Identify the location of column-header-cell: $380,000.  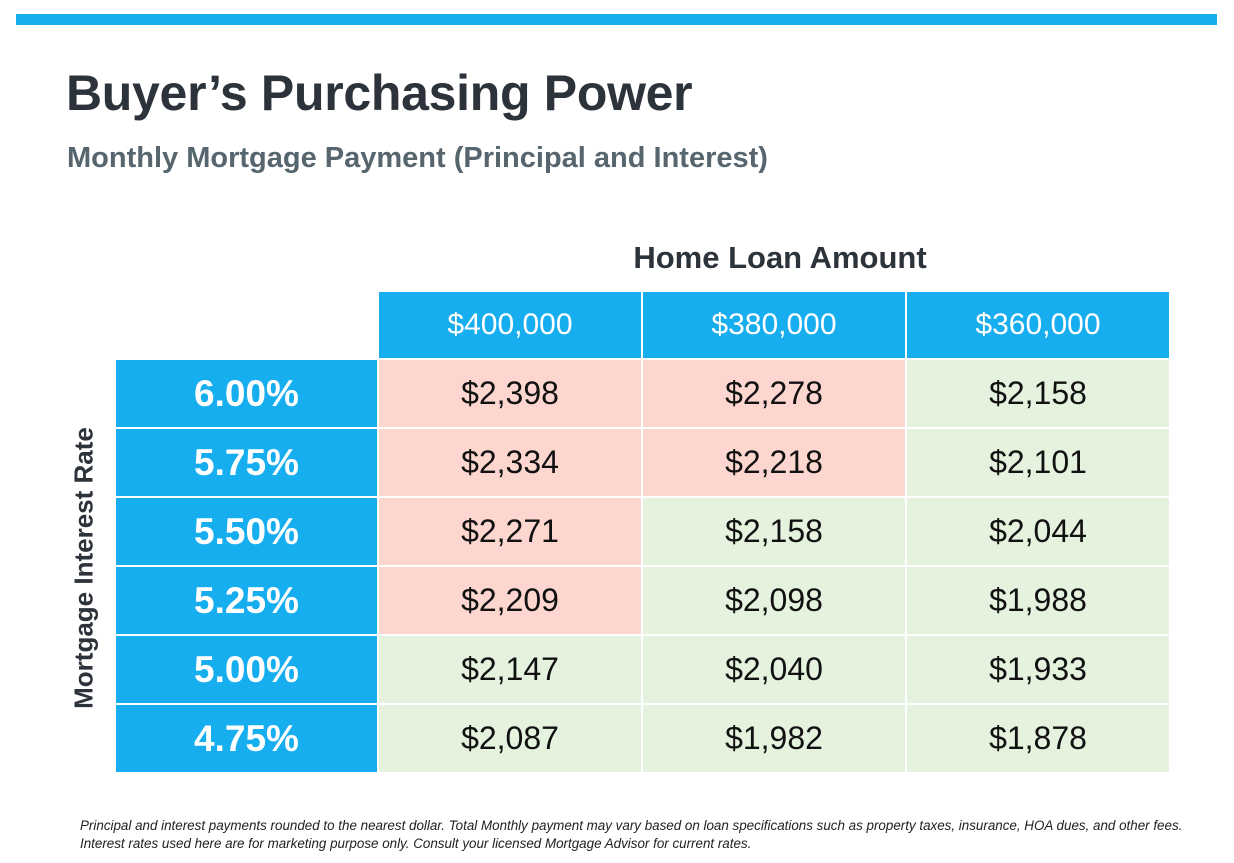
(774, 325).